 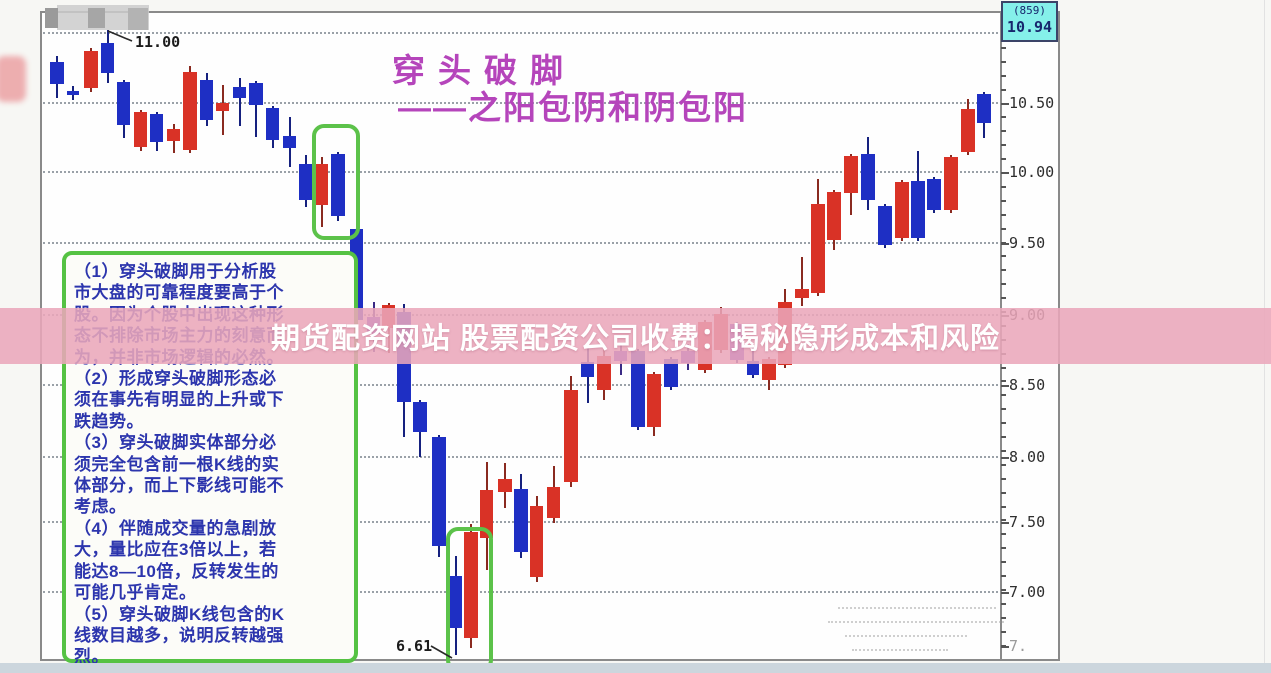 What do you see at coordinates (1027, 522) in the screenshot?
I see `axis-price-label: 7.50` at bounding box center [1027, 522].